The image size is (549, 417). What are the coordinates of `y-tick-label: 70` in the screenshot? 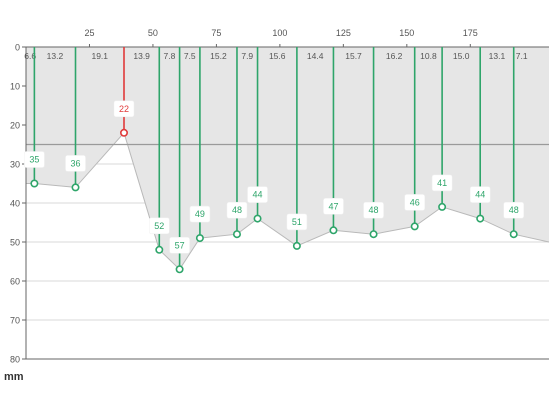 It's located at (15, 321).